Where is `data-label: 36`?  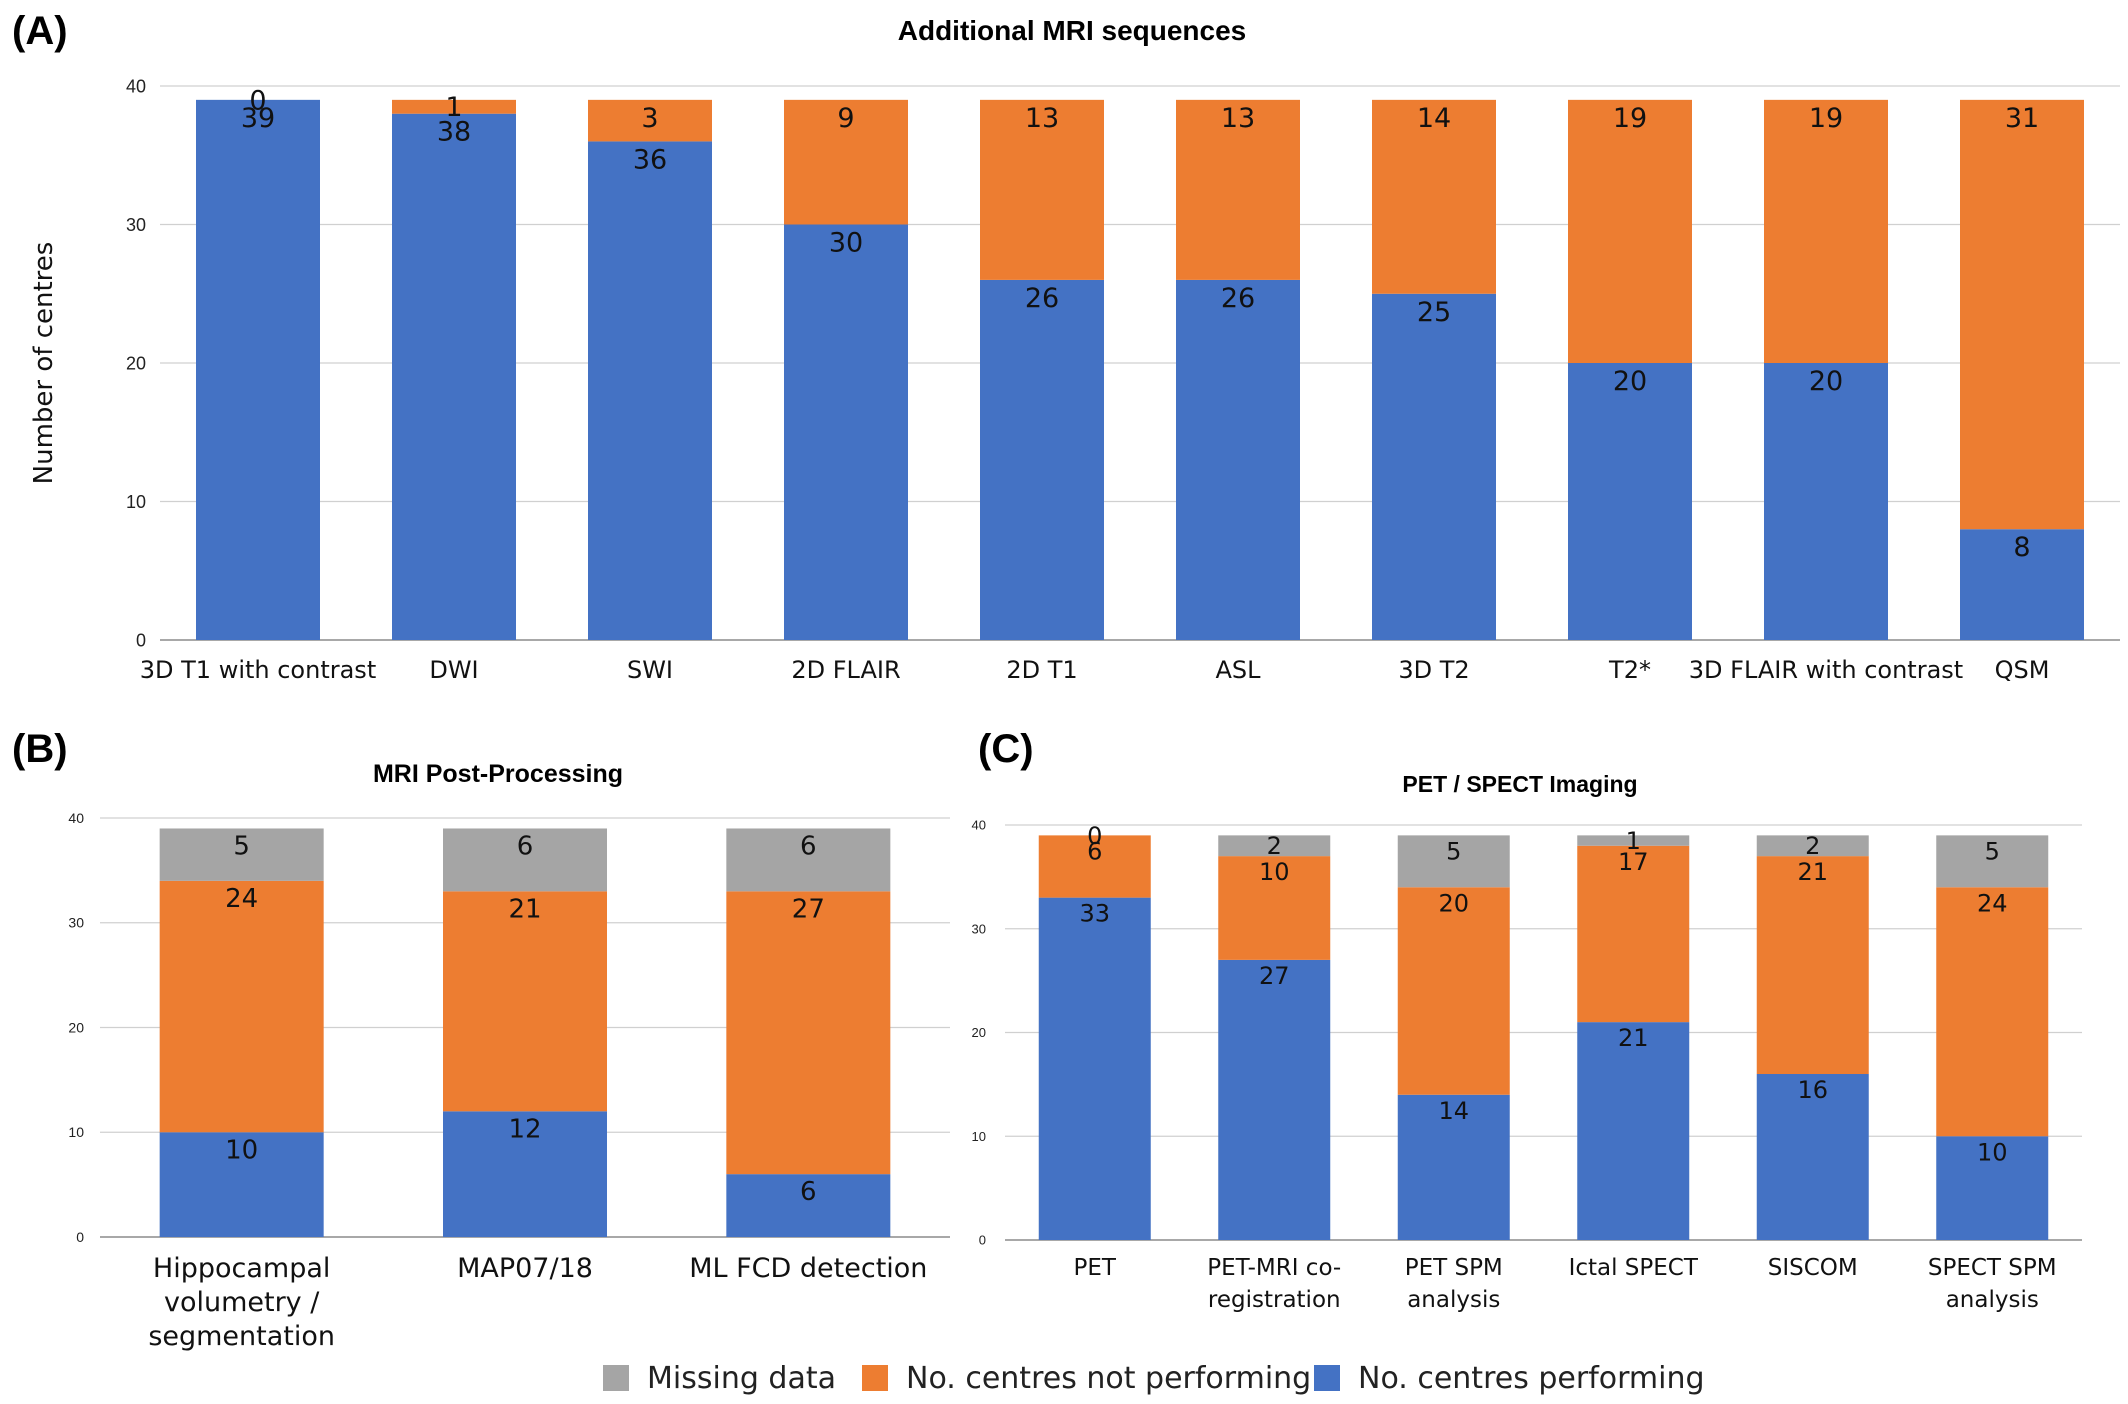
data-label: 36 is located at coordinates (650, 159).